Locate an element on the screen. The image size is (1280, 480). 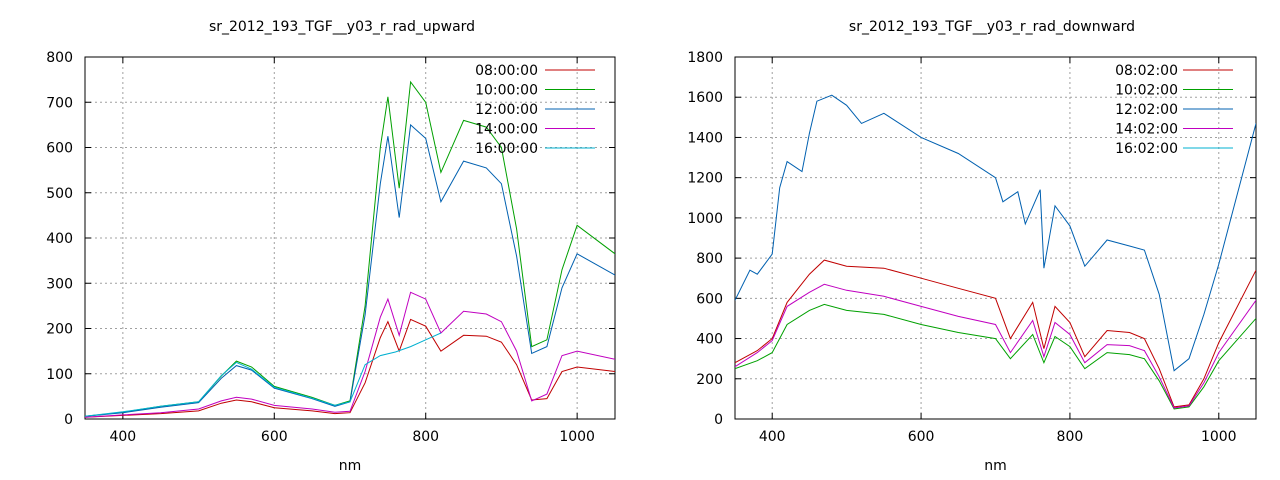
legend-label: 08:00:00 is located at coordinates (506, 71).